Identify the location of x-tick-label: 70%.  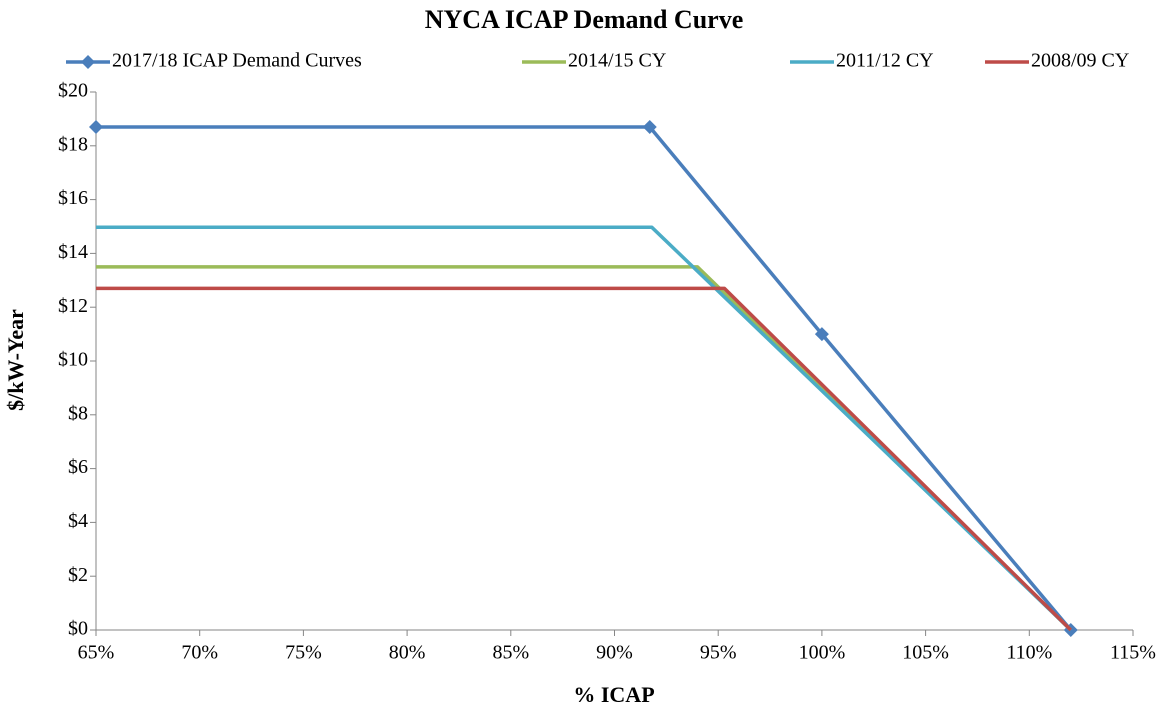
(199, 653).